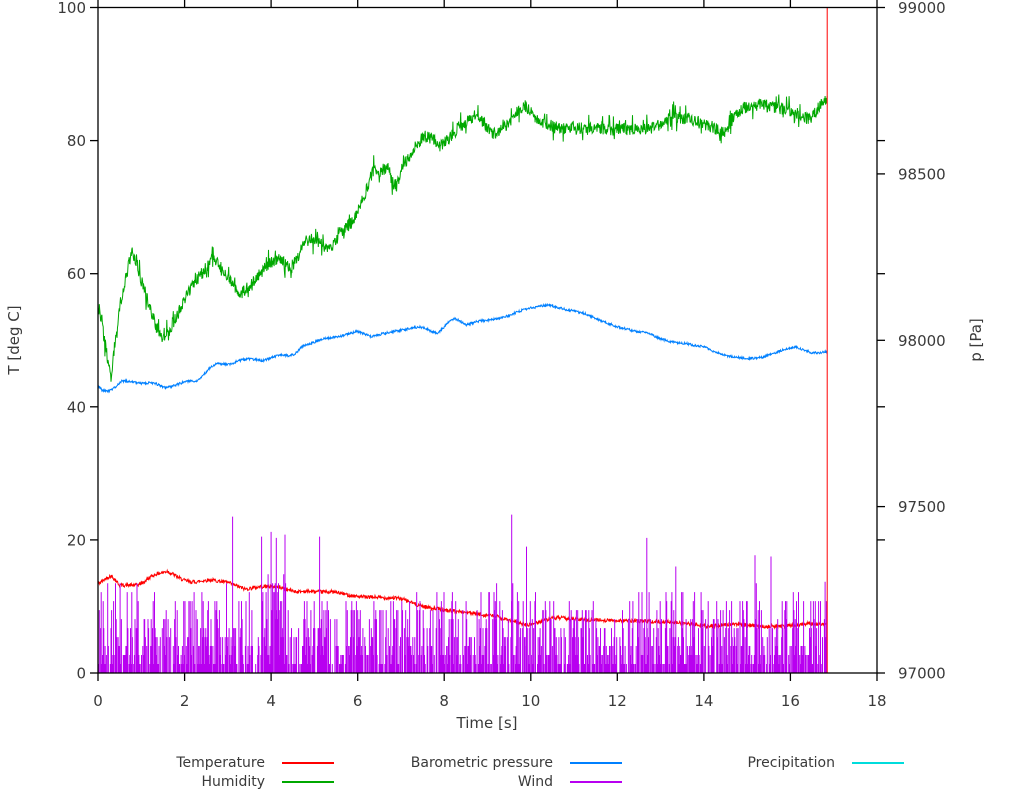 The image size is (1024, 800). What do you see at coordinates (596, 763) in the screenshot?
I see `legend-line-pressure` at bounding box center [596, 763].